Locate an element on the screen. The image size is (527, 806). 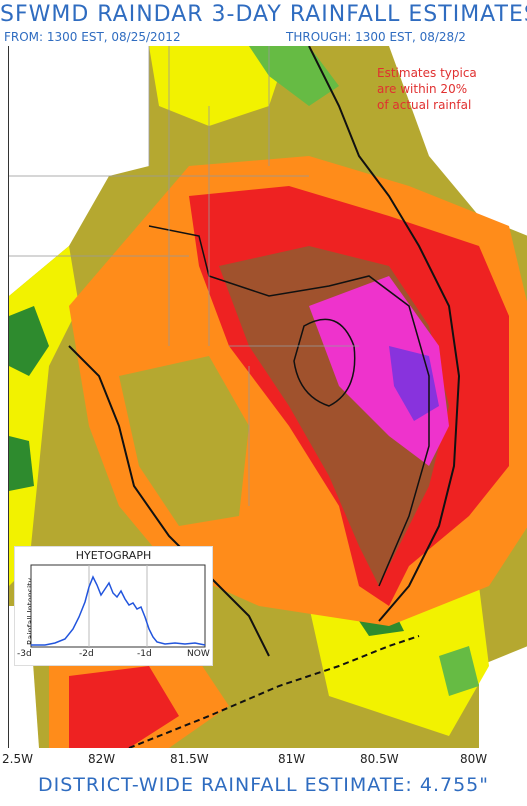
rain-area-olive-interior is located at coordinates (184, 441).